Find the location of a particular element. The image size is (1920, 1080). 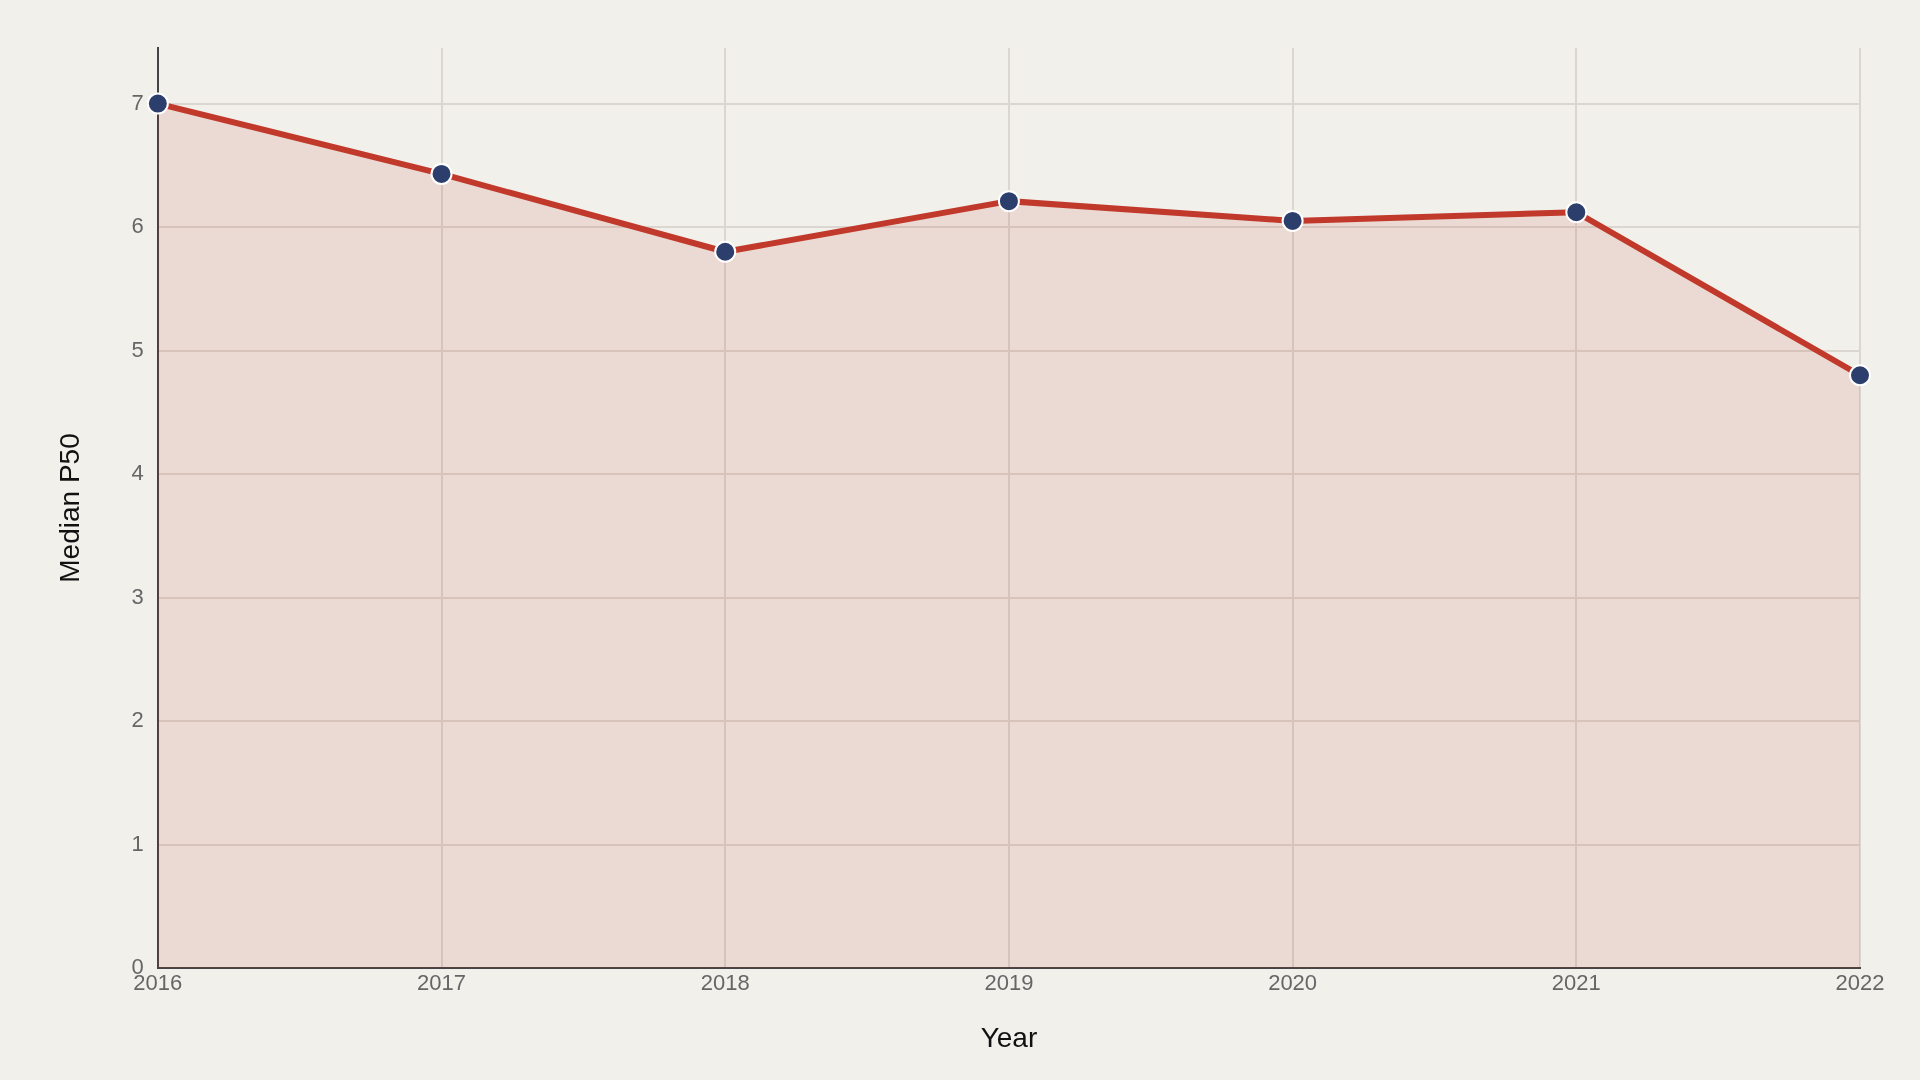

y-tick-label: 5 is located at coordinates (137, 349).